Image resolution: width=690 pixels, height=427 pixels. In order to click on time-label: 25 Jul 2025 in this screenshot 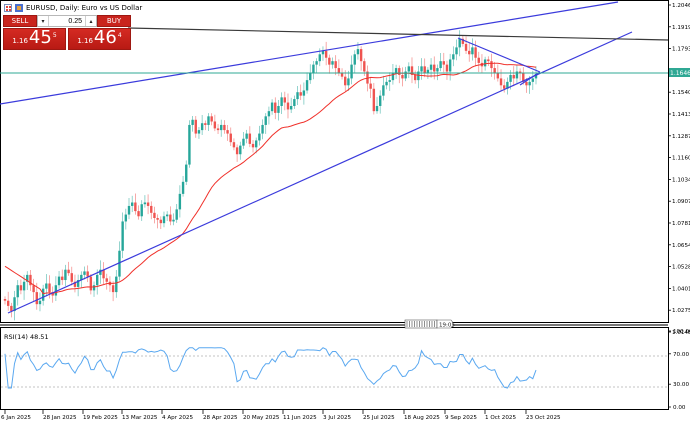, I will do `click(379, 418)`.